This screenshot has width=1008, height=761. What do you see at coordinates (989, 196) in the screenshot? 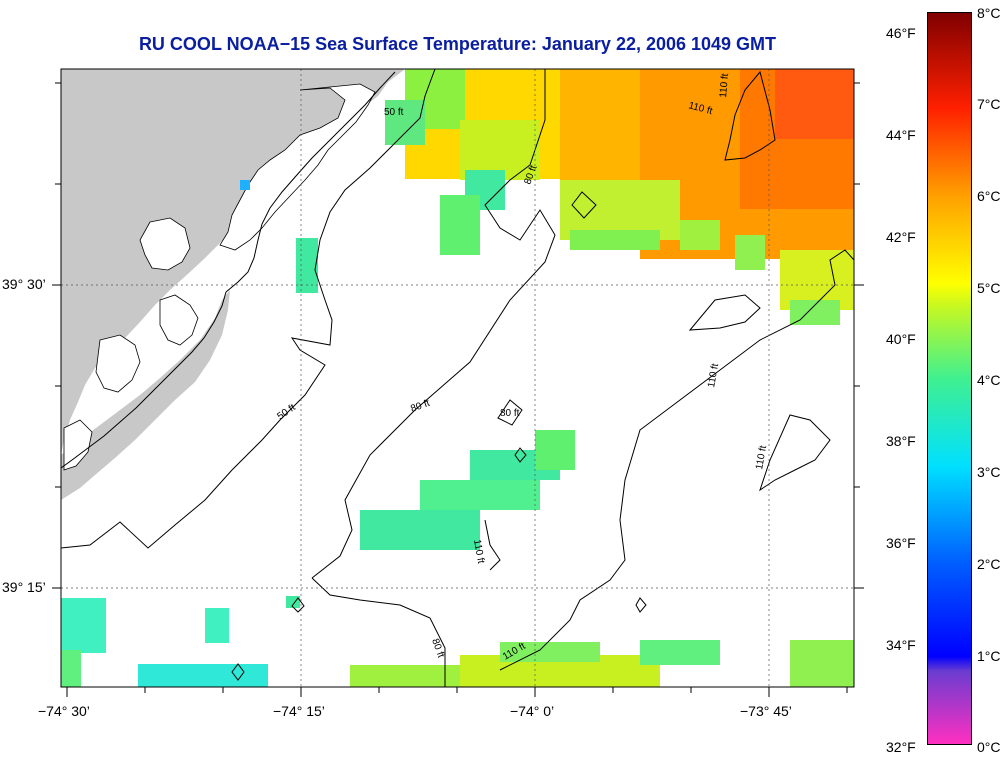
I see `celsius-label: 6°C` at bounding box center [989, 196].